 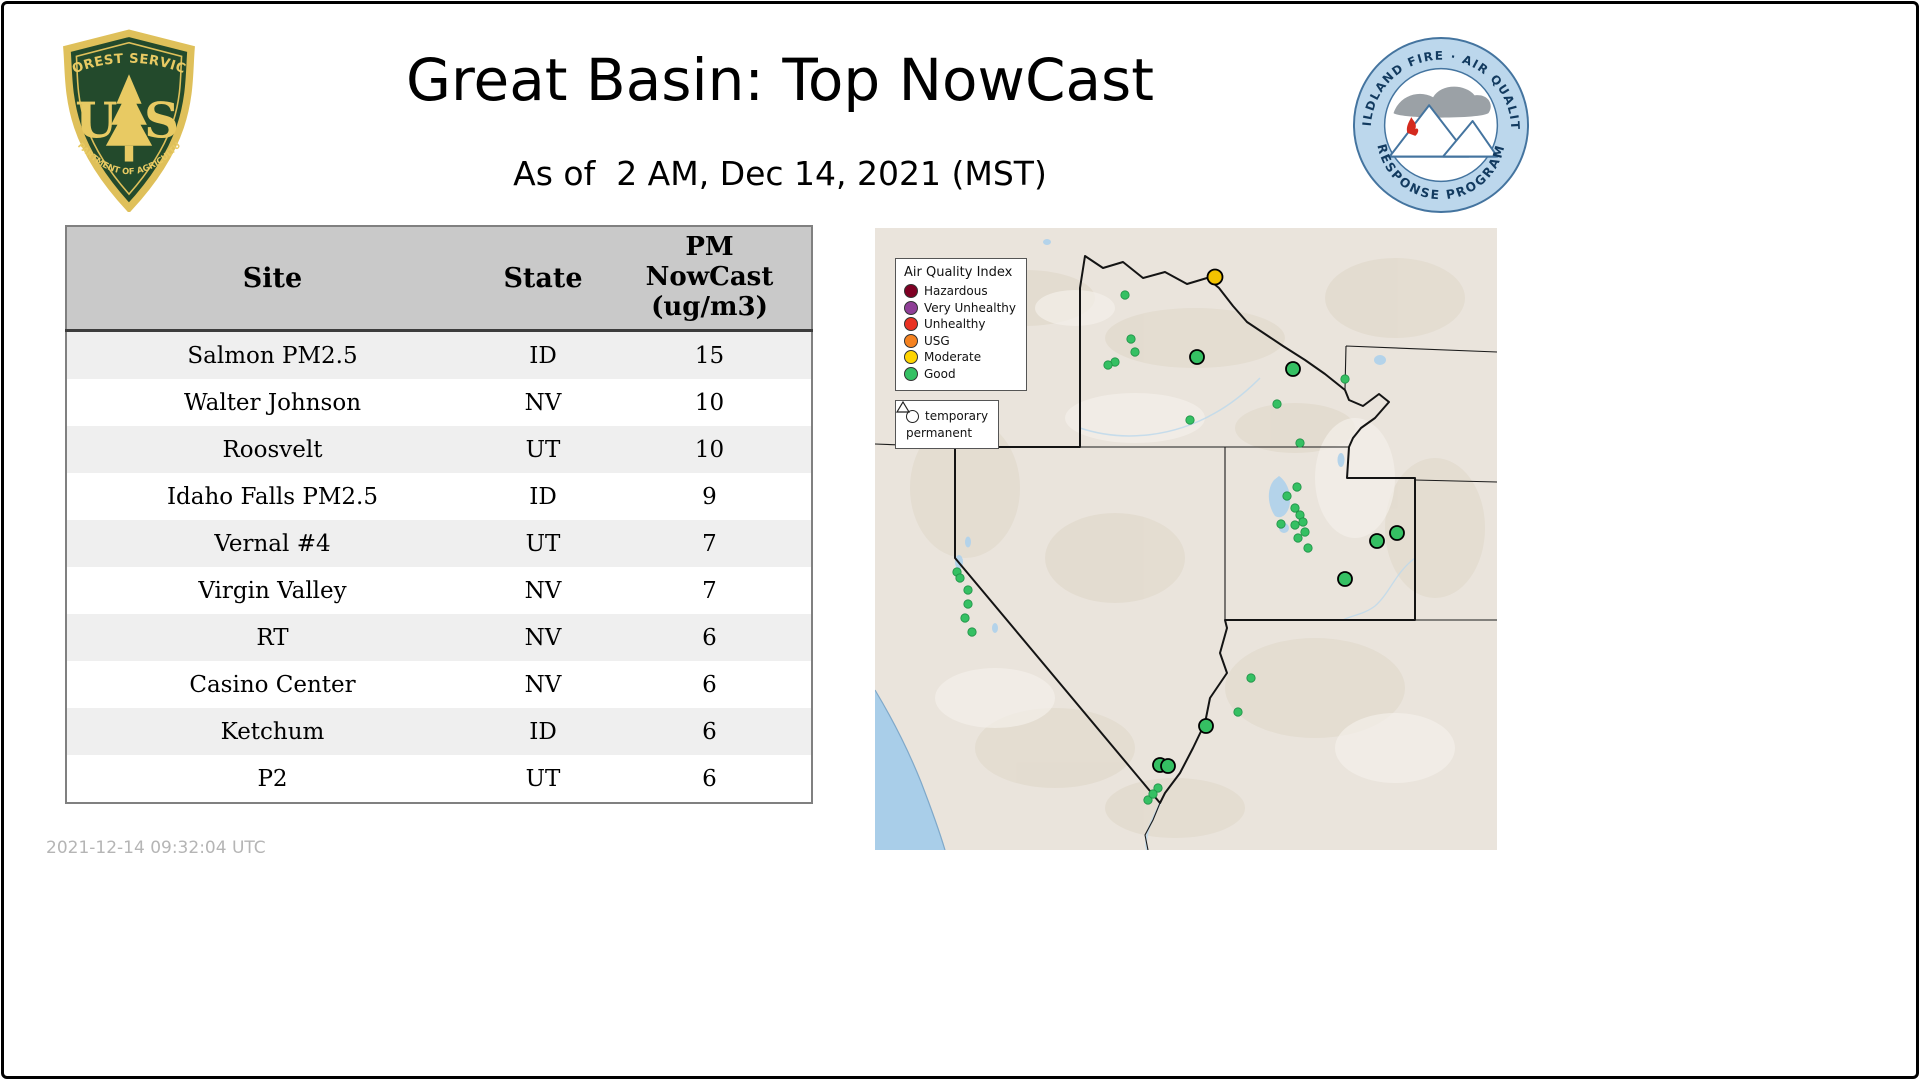 What do you see at coordinates (272, 449) in the screenshot?
I see `site-cell: Roosvelt` at bounding box center [272, 449].